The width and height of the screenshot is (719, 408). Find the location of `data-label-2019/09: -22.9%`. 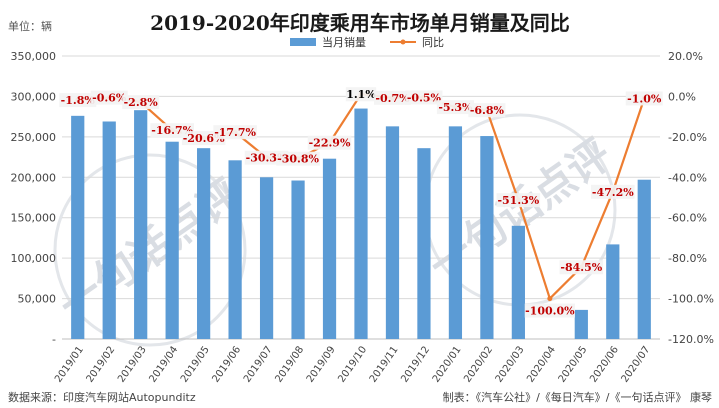

data-label-2019/09: -22.9% is located at coordinates (329, 142).